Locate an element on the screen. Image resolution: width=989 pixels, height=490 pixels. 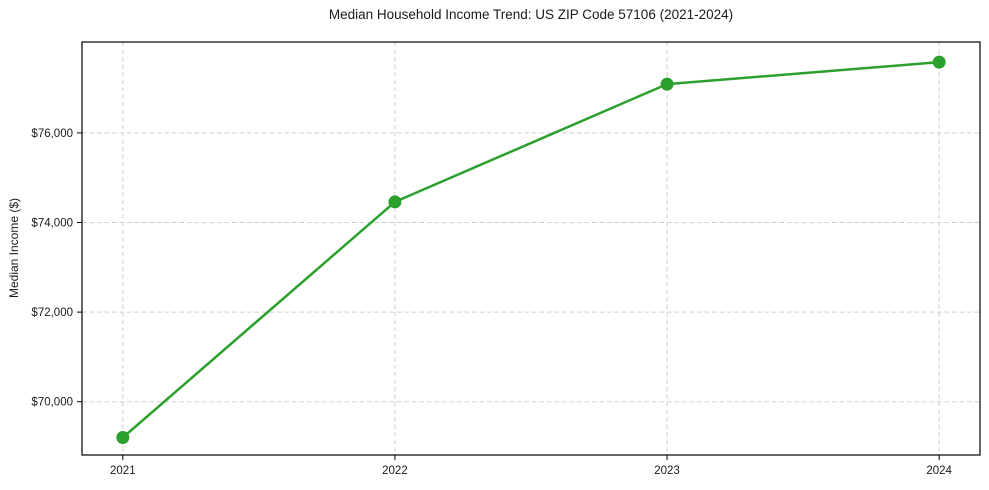
x-tick-label: 2021 is located at coordinates (123, 471).